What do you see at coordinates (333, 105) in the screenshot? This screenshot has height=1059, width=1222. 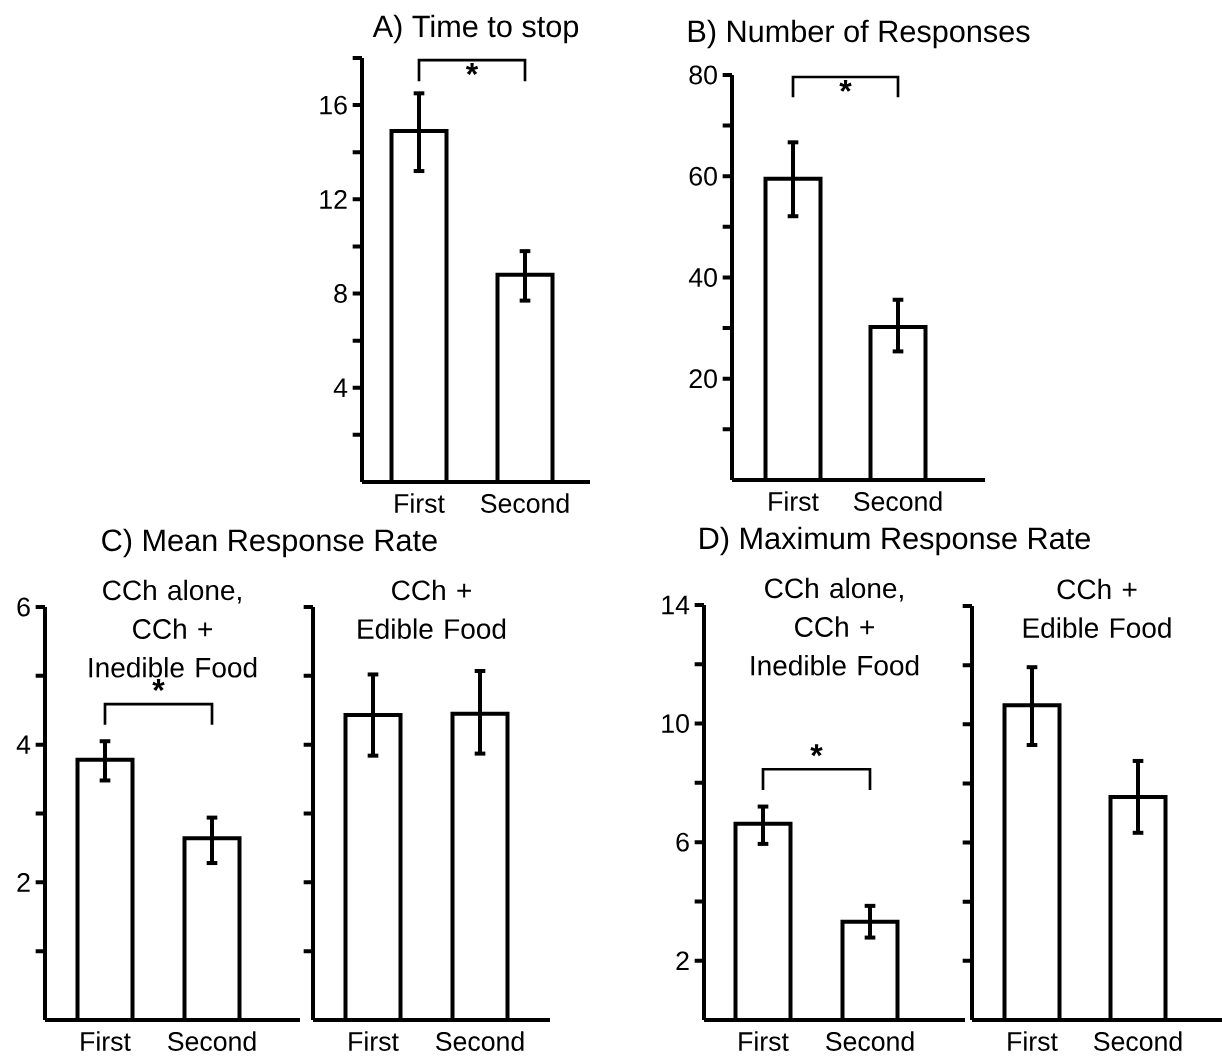 I see `y-tick-label: 16` at bounding box center [333, 105].